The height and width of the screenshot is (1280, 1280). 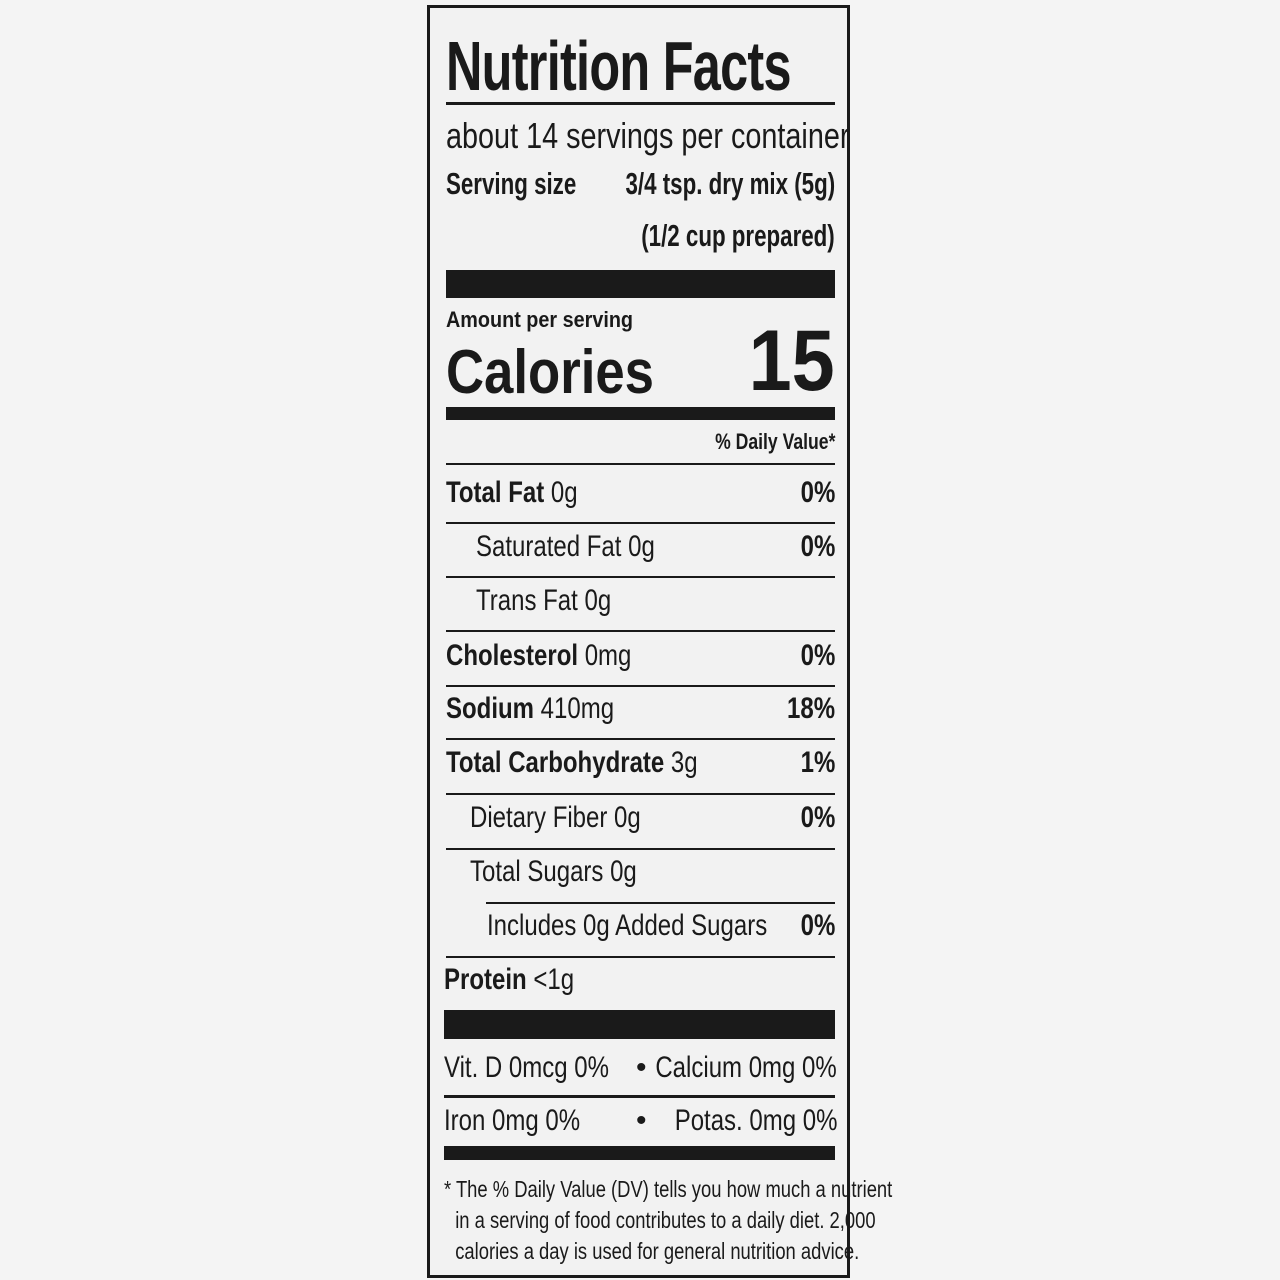 What do you see at coordinates (638, 980) in the screenshot?
I see `nutrient-row-protein: Protein <1g` at bounding box center [638, 980].